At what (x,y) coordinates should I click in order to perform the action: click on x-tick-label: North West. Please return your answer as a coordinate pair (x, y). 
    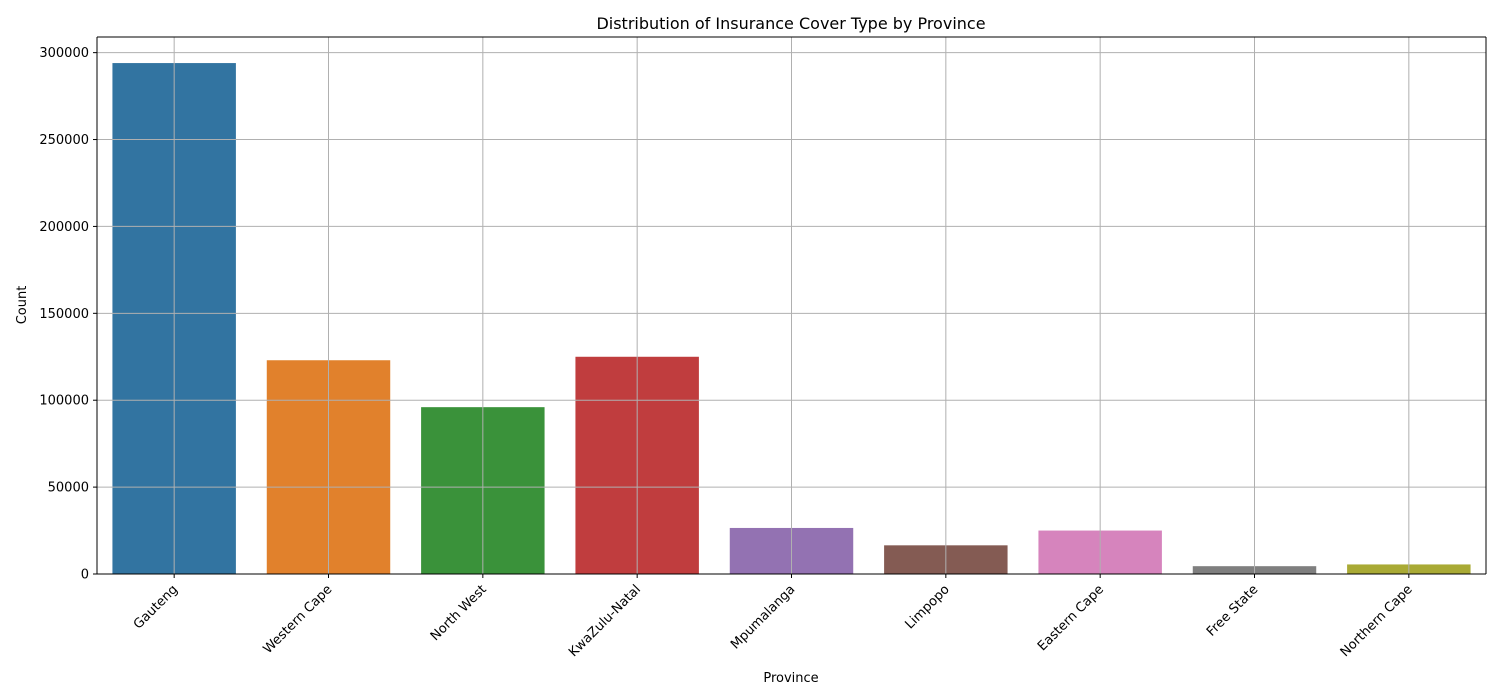
    Looking at the image, I should click on (459, 613).